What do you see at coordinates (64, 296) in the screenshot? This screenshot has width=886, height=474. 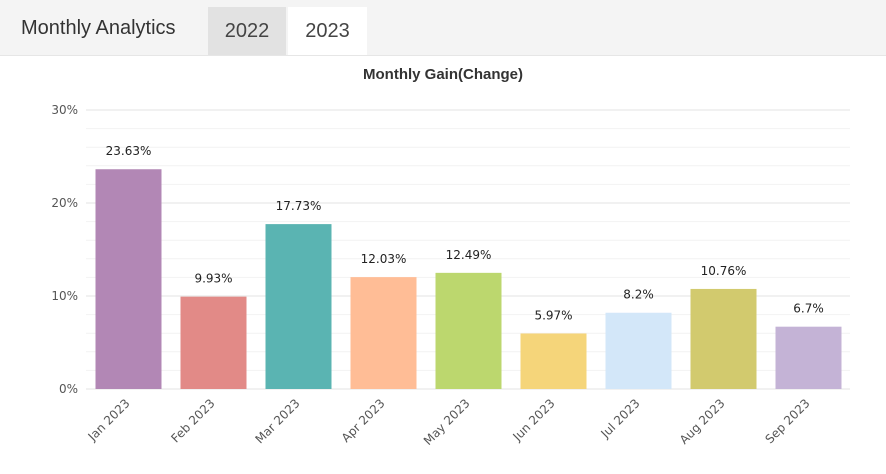 I see `y-tick-label: 10%` at bounding box center [64, 296].